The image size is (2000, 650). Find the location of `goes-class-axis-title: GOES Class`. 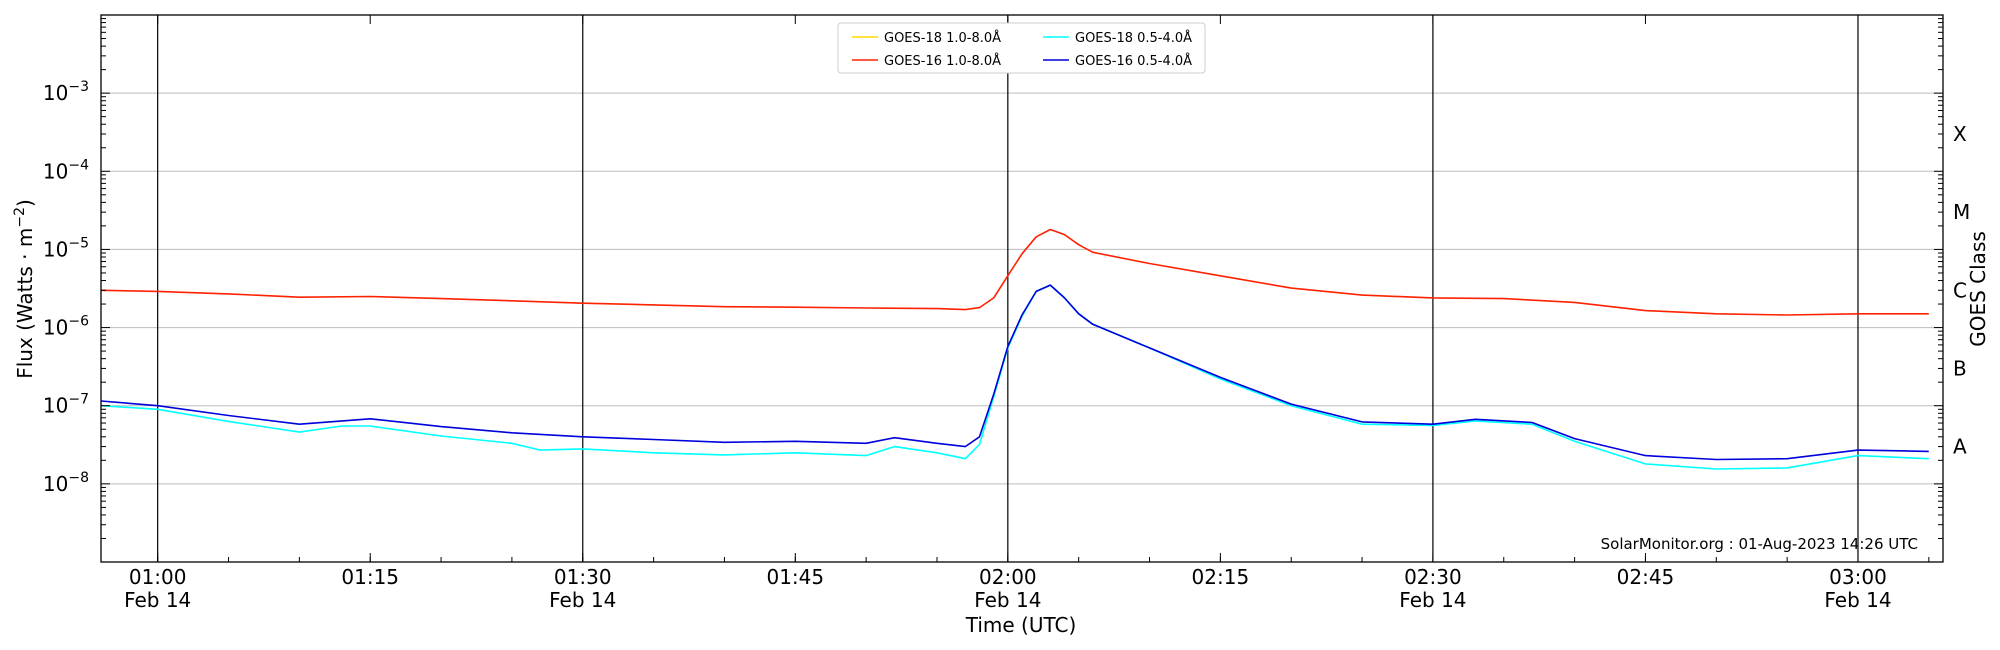

goes-class-axis-title: GOES Class is located at coordinates (1978, 289).